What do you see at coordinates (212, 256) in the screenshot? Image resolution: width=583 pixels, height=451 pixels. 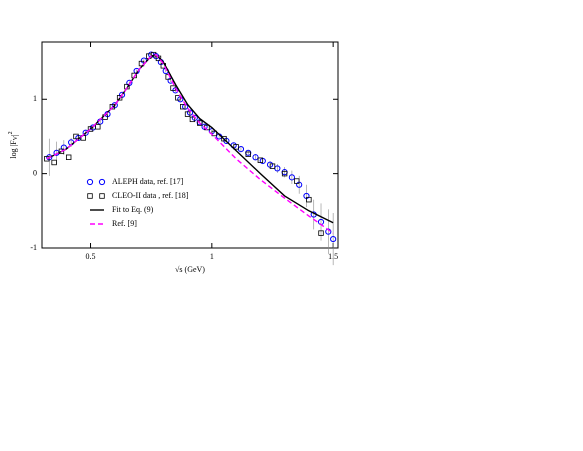 I see `x-tick-label: 1` at bounding box center [212, 256].